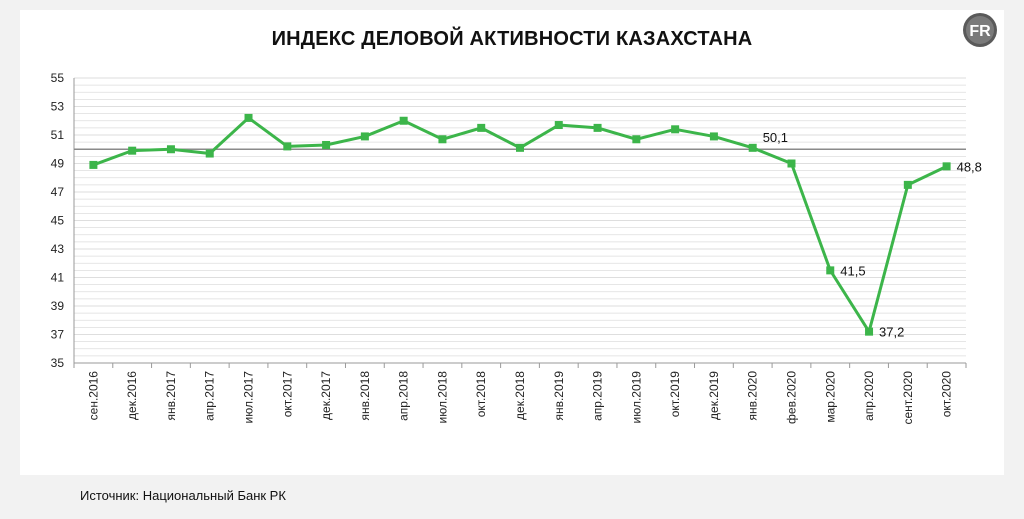 Image resolution: width=1024 pixels, height=519 pixels. What do you see at coordinates (675, 394) in the screenshot?
I see `x-tick-label: окт.2019` at bounding box center [675, 394].